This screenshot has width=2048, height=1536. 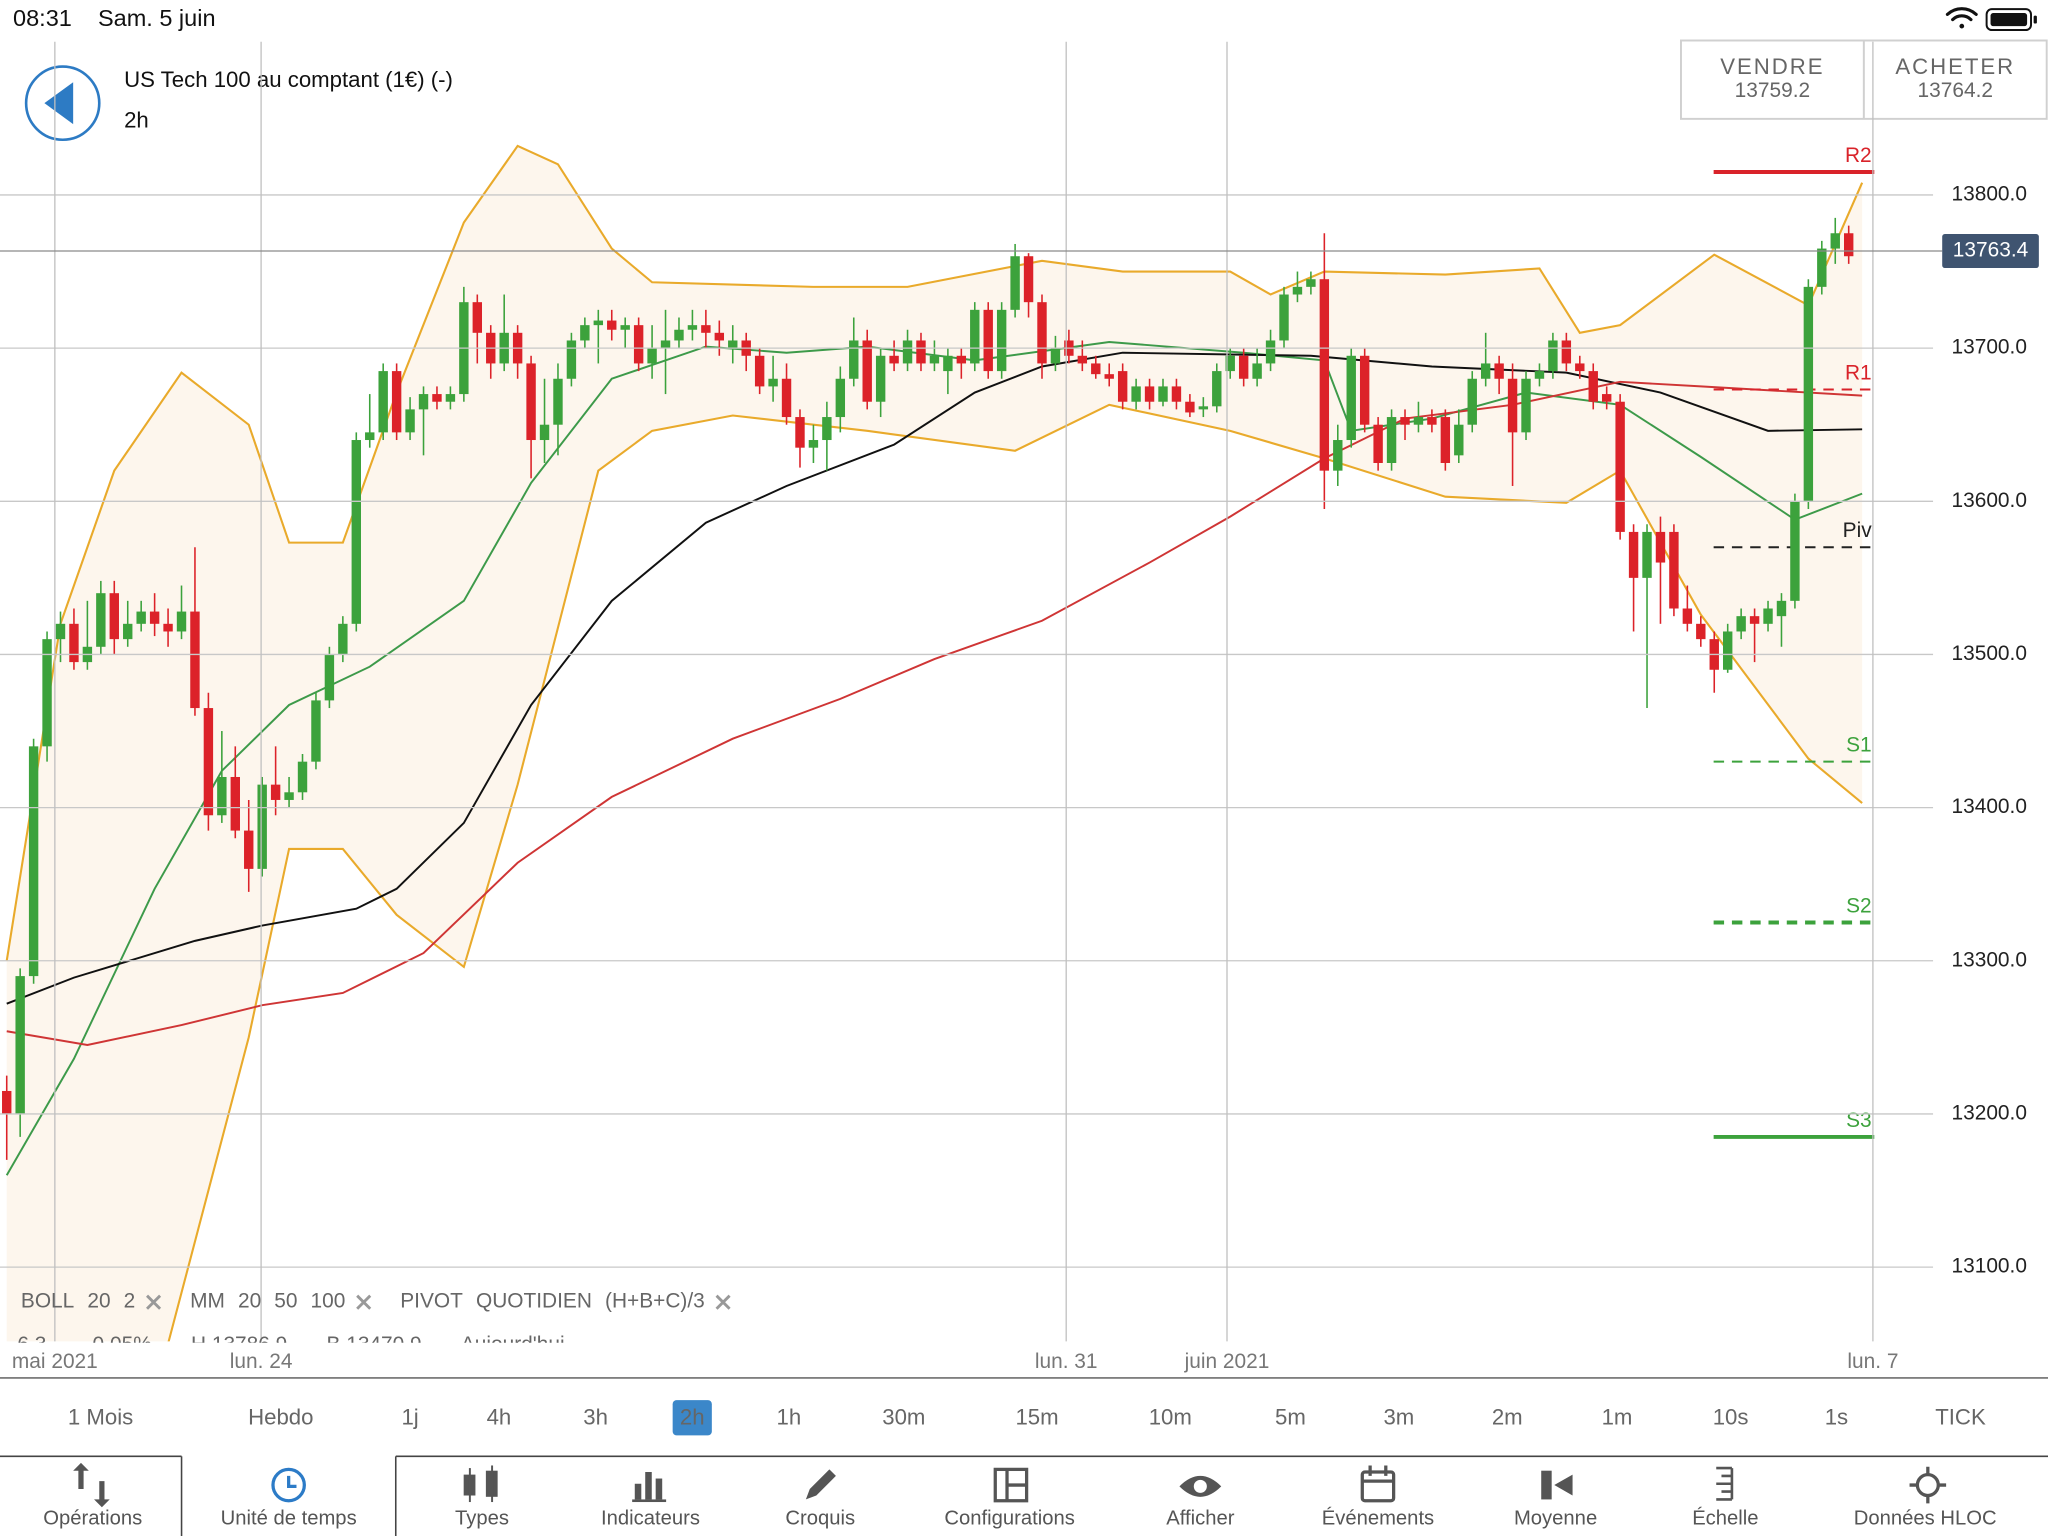 I want to click on timeframe-option: 1j, so click(x=409, y=1416).